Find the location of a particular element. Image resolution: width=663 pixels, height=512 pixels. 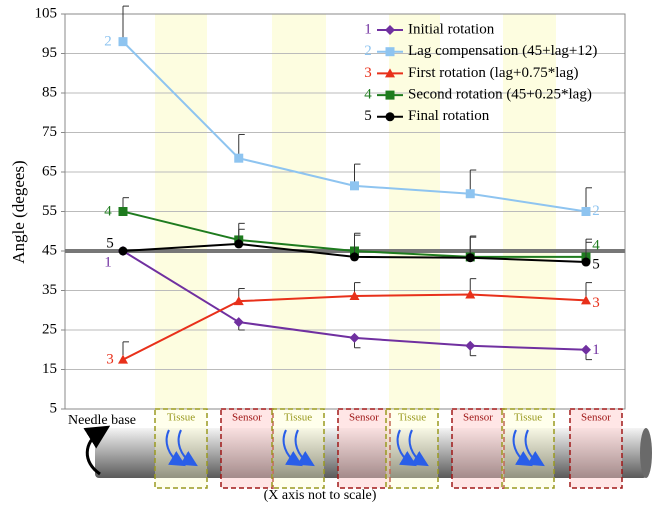

needle-tip is located at coordinates (646, 453).